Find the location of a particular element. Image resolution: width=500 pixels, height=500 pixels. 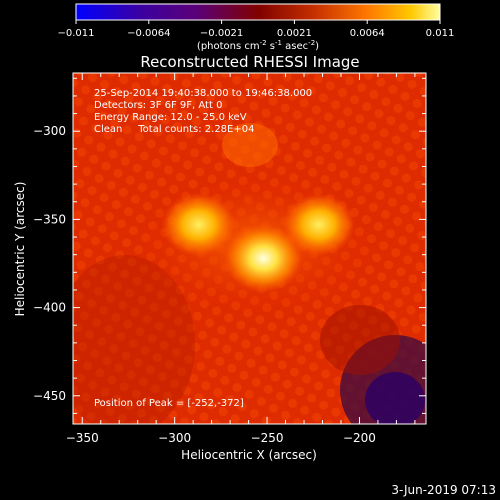

colorbar-unit: (photons cm-2 s-1 asec-2) is located at coordinates (258, 45).